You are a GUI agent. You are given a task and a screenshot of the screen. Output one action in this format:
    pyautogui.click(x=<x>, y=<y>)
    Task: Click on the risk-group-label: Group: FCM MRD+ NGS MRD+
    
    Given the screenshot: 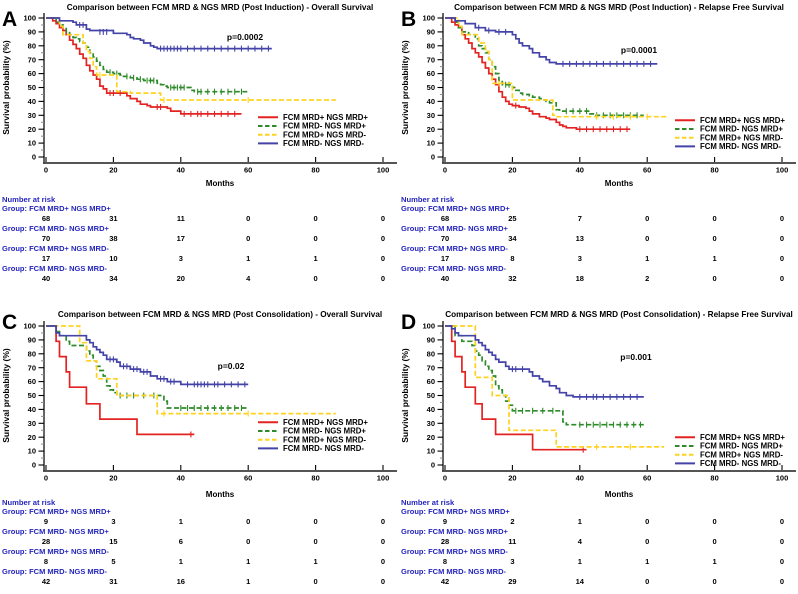 What is the action you would take?
    pyautogui.click(x=455, y=208)
    